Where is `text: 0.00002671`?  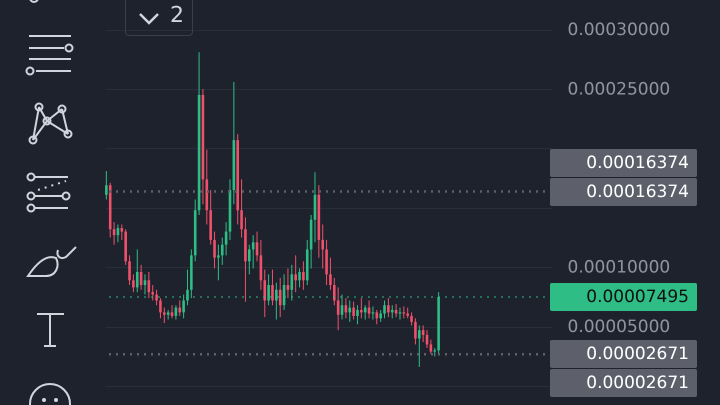
text: 0.00002671 is located at coordinates (623, 383).